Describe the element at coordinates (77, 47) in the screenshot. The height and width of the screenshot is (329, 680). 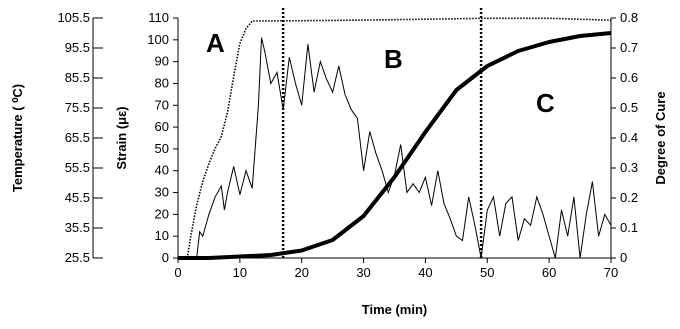
I see `temperature-tick-label: 95.5` at that location.